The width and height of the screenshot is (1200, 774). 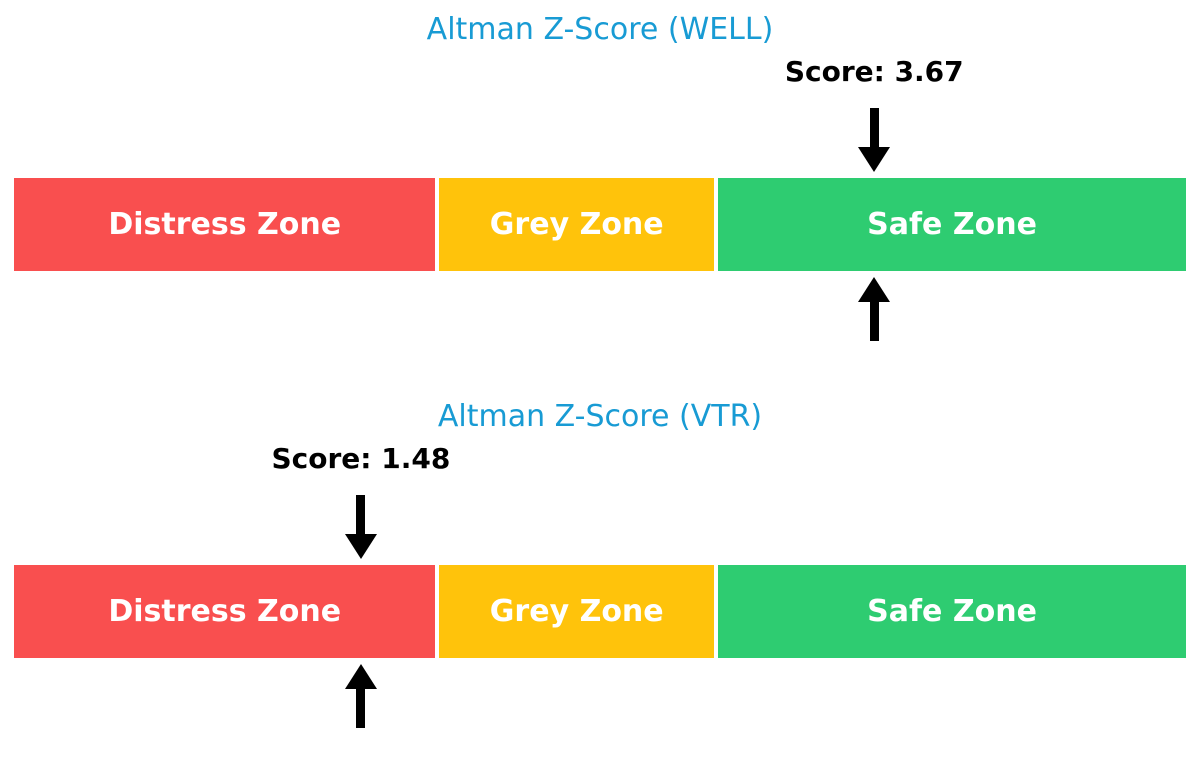 I want to click on chart-title: Altman Z-Score (VTR), so click(x=600, y=416).